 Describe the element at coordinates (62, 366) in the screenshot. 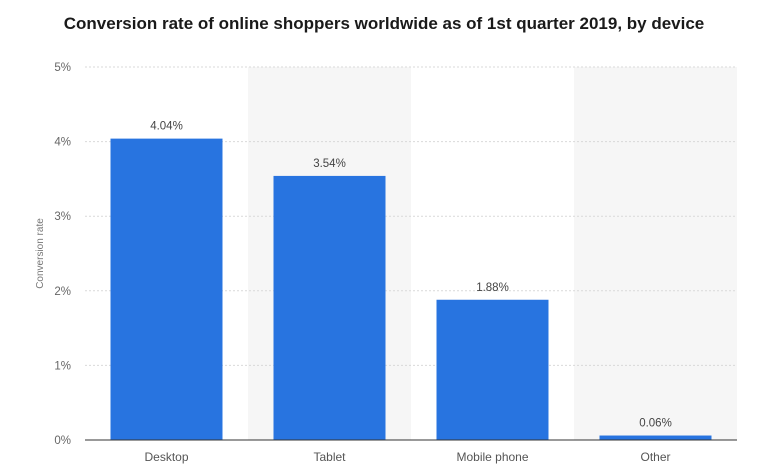

I see `y-tick-label: 1%` at that location.